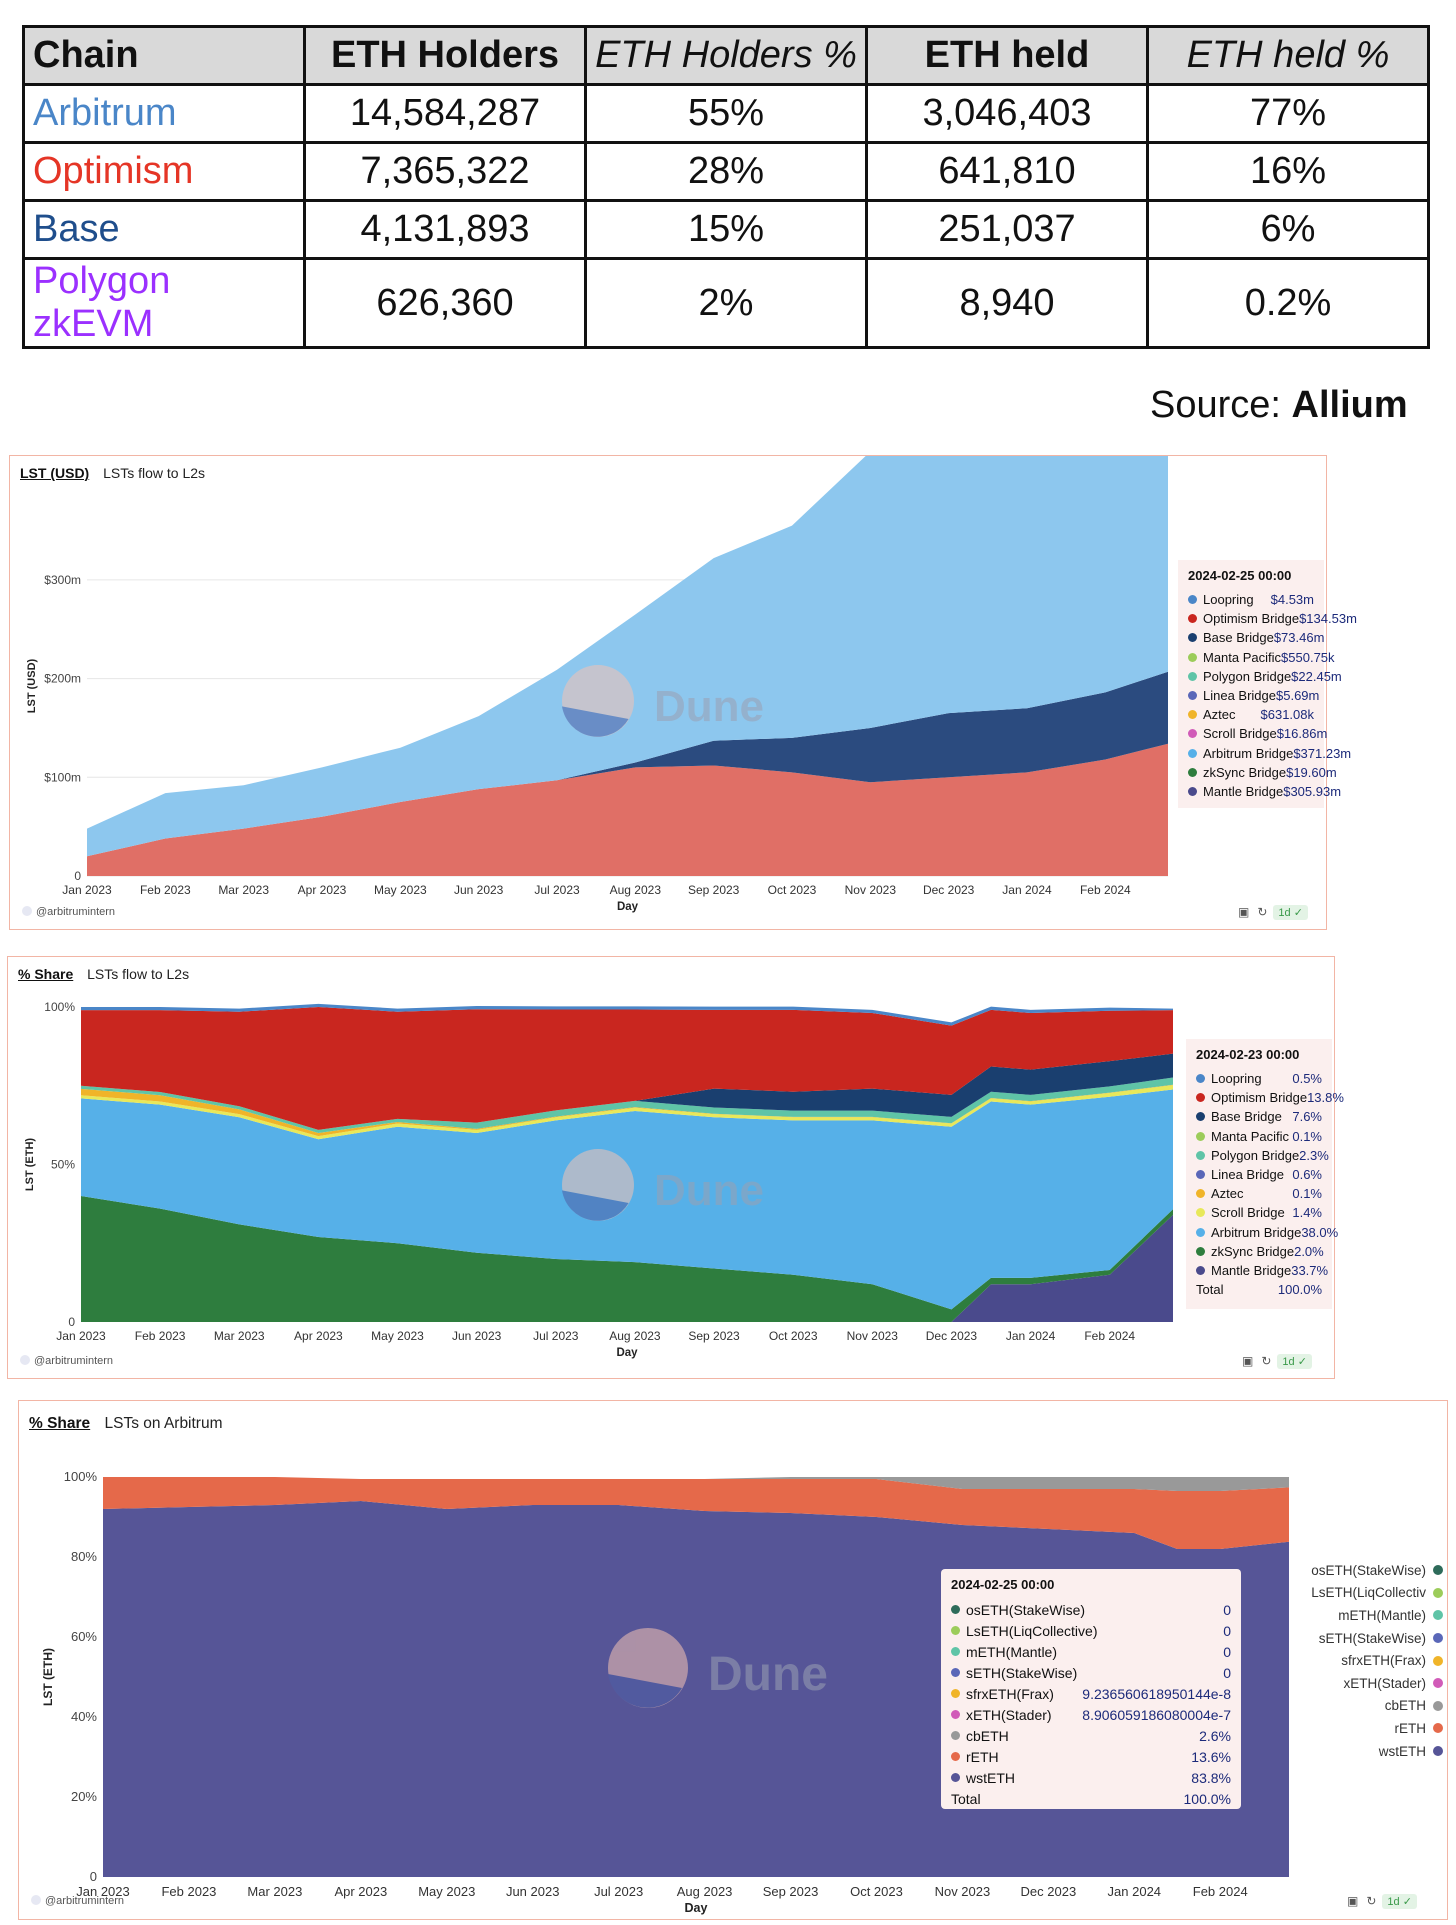 This screenshot has height=1925, width=1456. Describe the element at coordinates (1345, 1593) in the screenshot. I see `legend-item: LsETH(LiqCollectiv` at that location.